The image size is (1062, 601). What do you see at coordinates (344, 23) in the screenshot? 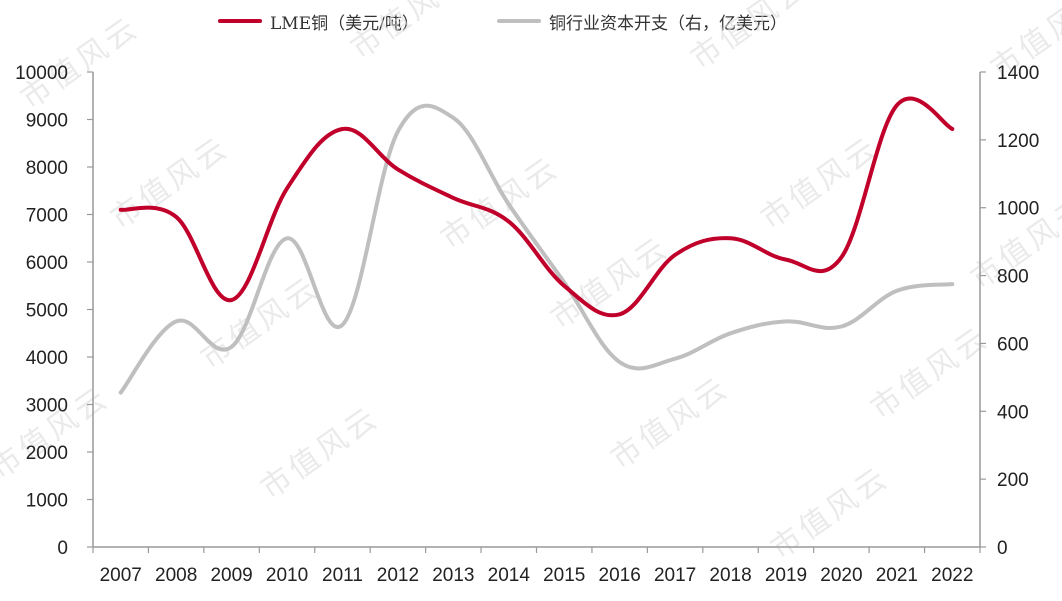
I see `legend-label-lme-copper: LME铜（美元/吨）` at bounding box center [344, 23].